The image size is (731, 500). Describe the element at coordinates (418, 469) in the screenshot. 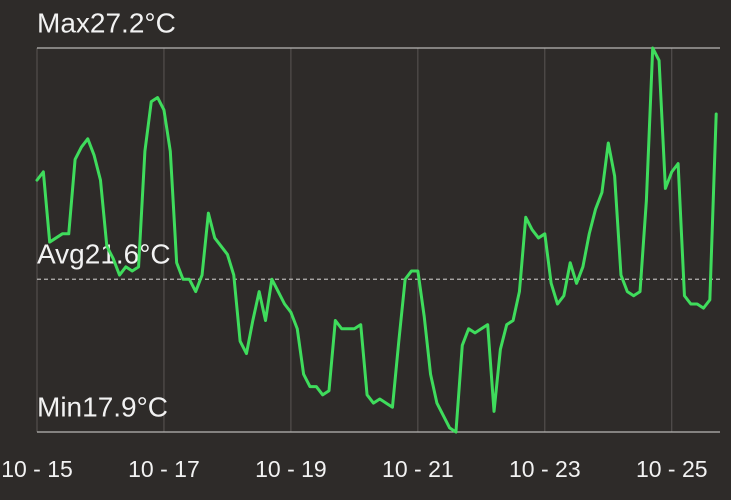

I see `x-tick-label: 10 - 21` at that location.